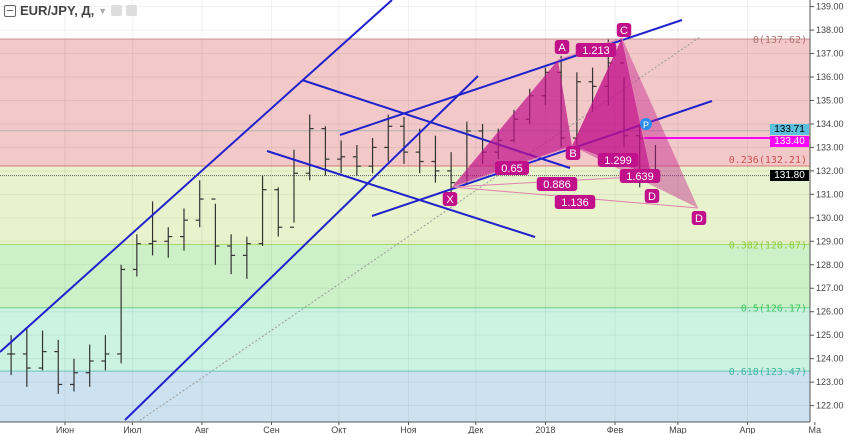 The image size is (850, 434). What do you see at coordinates (338, 429) in the screenshot?
I see `x-tick-label: Окт` at bounding box center [338, 429].